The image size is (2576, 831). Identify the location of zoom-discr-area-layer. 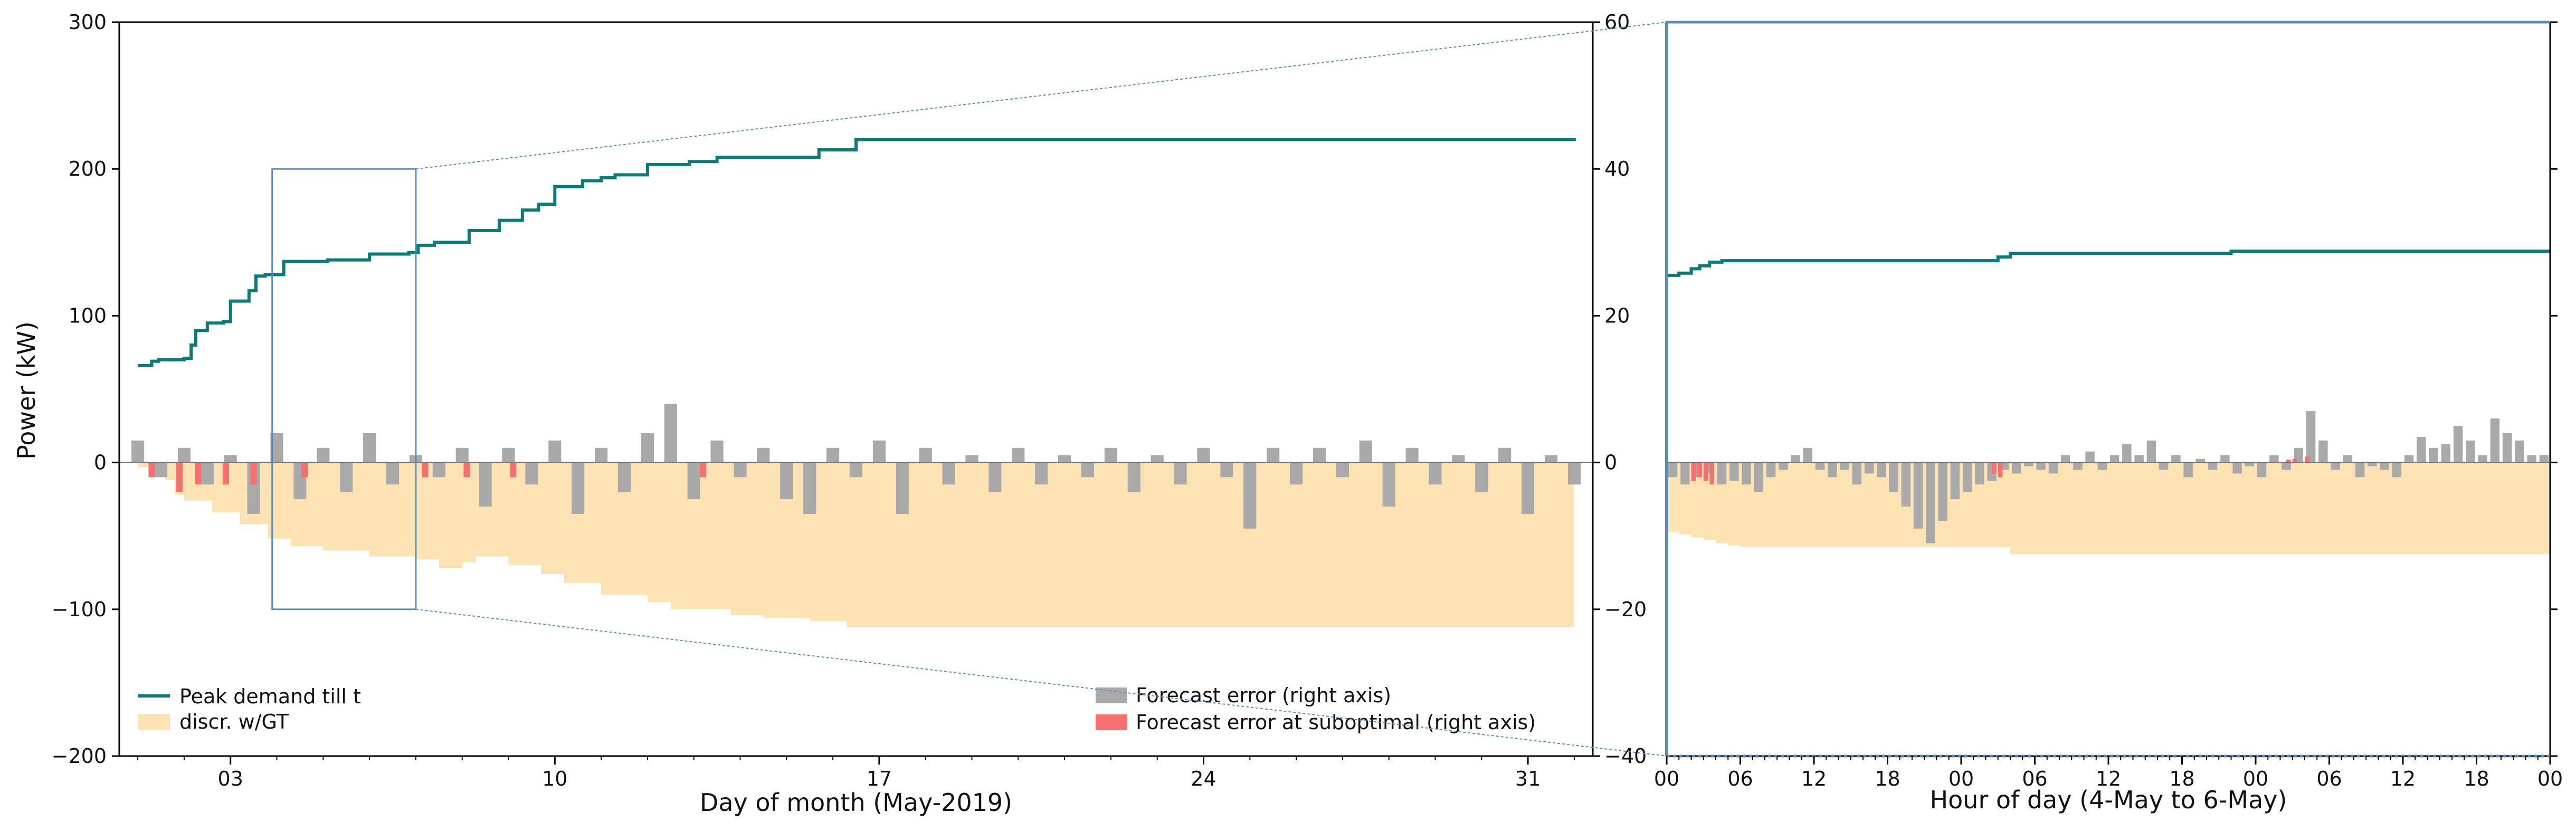
(2108, 510).